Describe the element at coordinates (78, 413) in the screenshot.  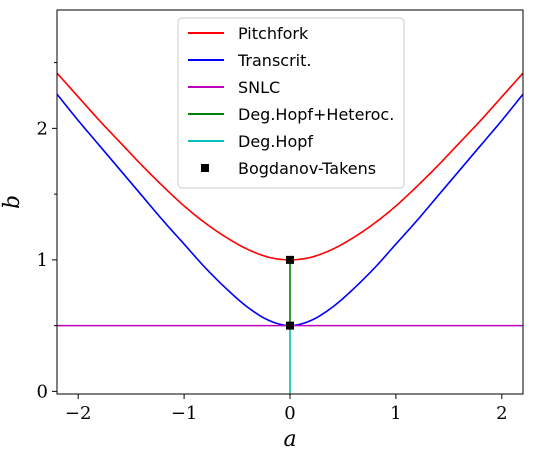
I see `x-tick-label: −2` at that location.